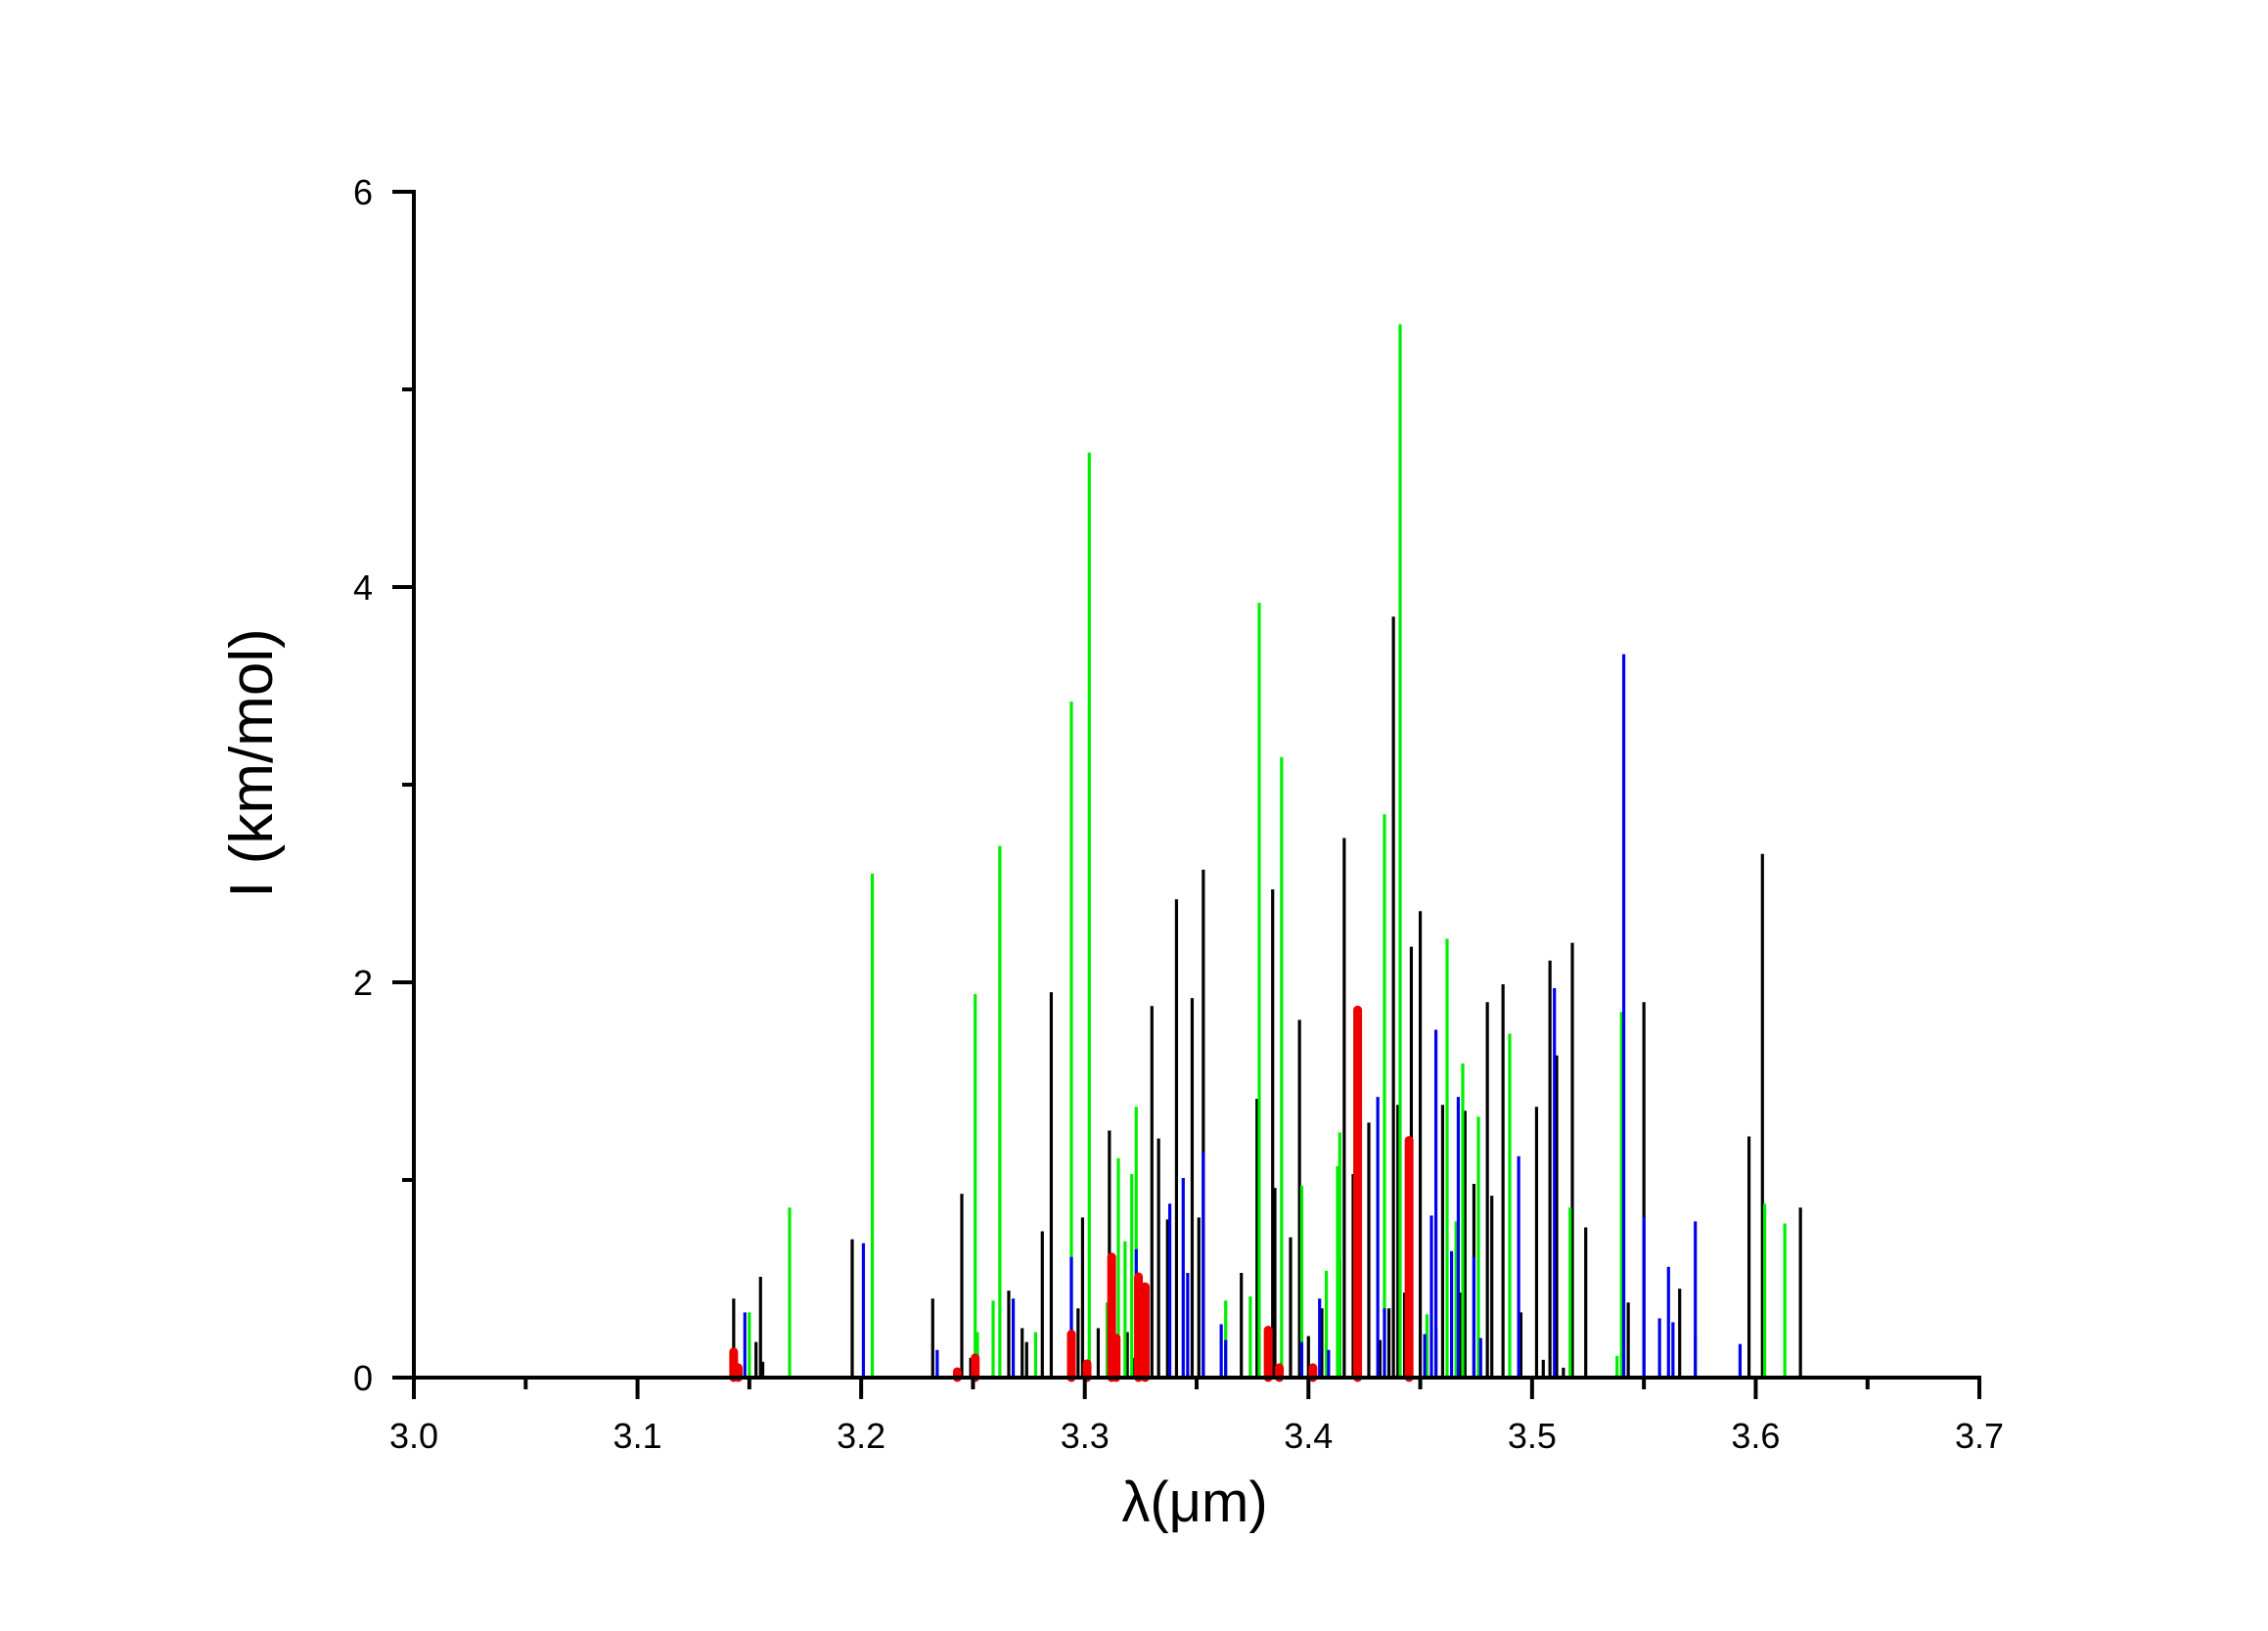 The width and height of the screenshot is (2268, 1631). I want to click on x-tick-label-4: 3.4, so click(1308, 1436).